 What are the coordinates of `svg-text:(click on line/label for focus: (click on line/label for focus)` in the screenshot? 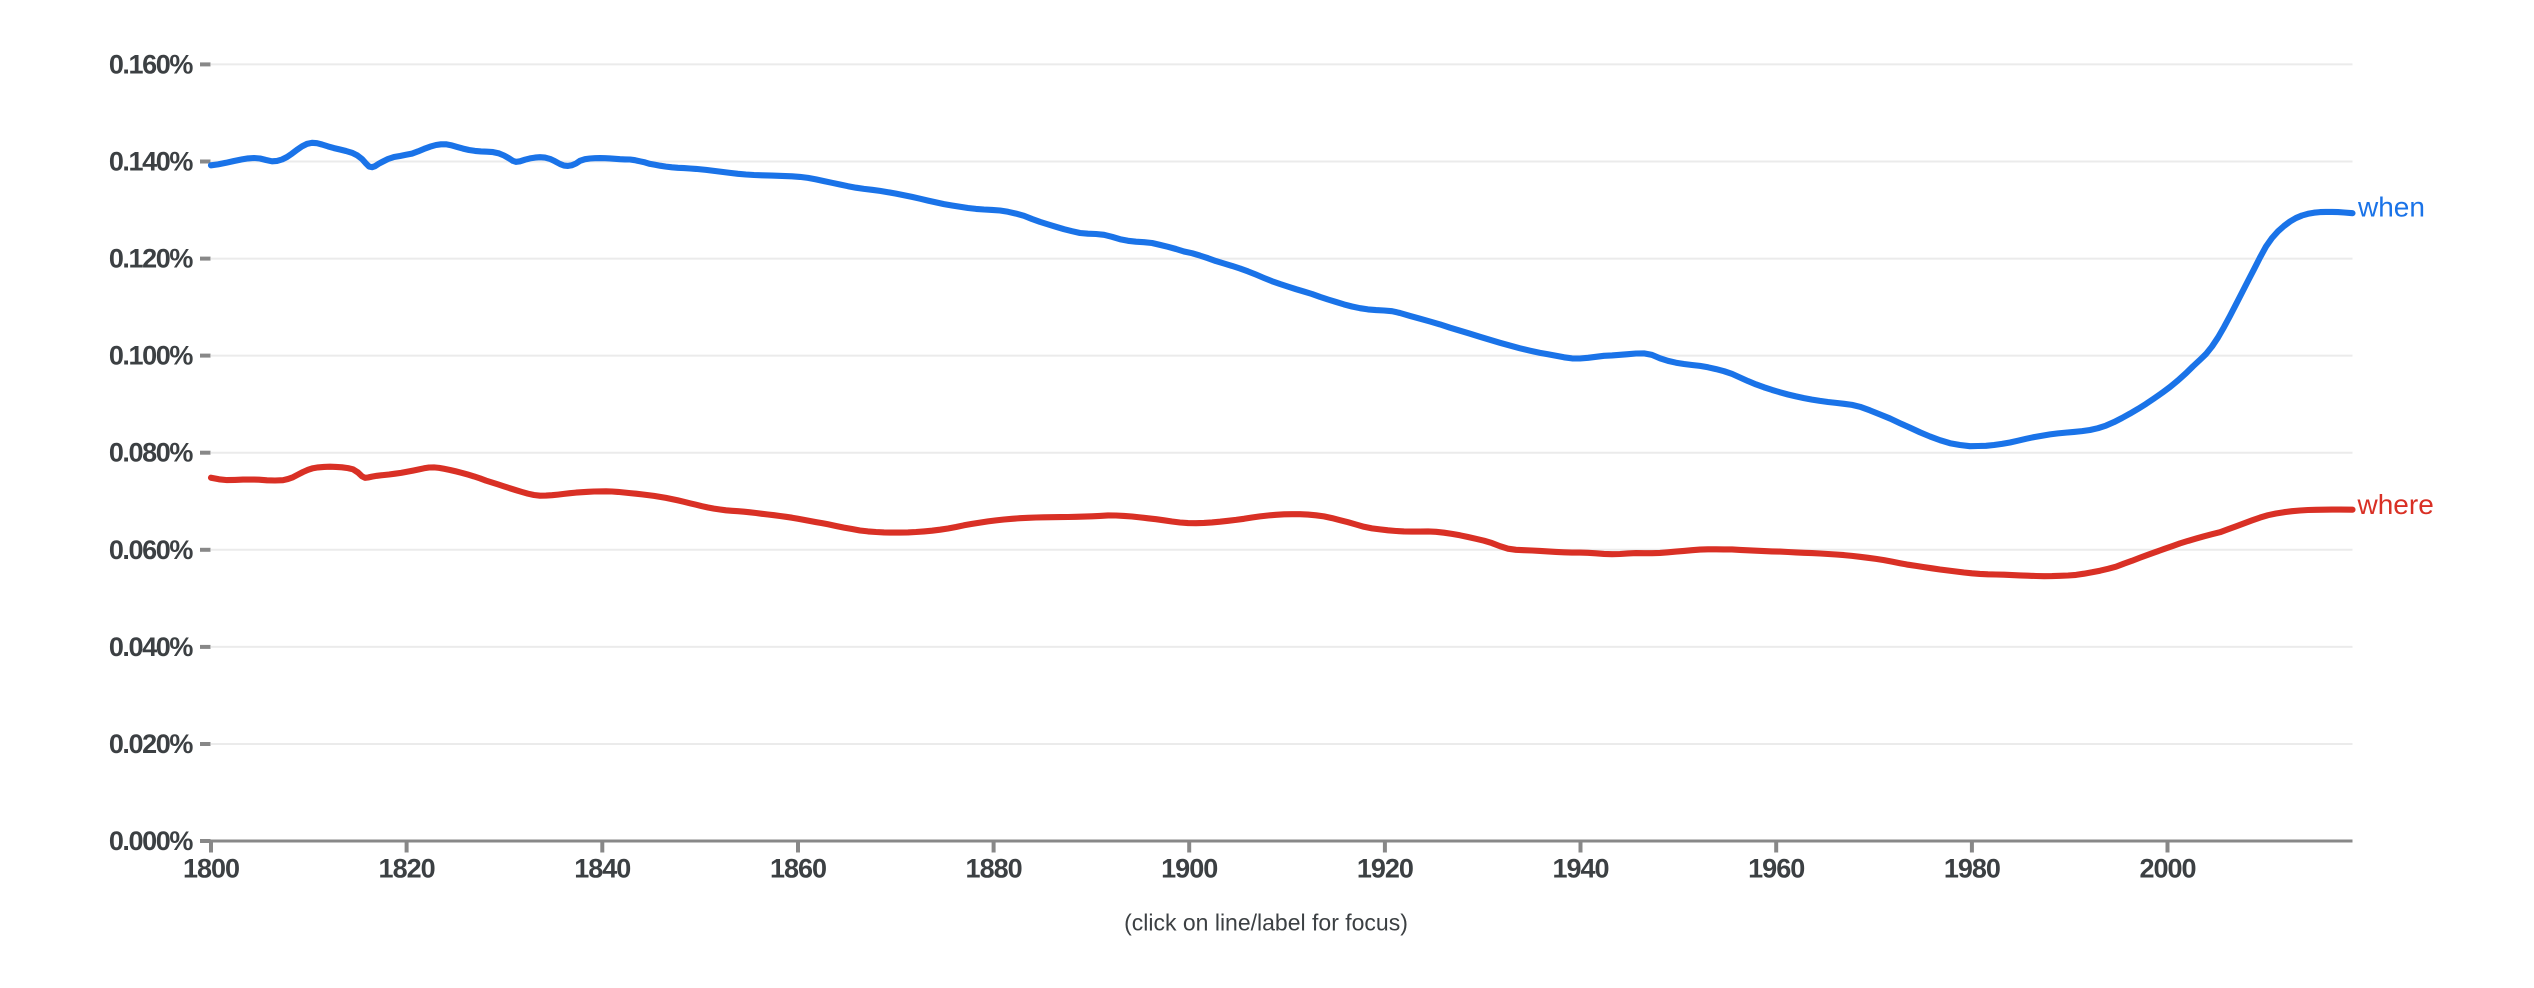 It's located at (1266, 923).